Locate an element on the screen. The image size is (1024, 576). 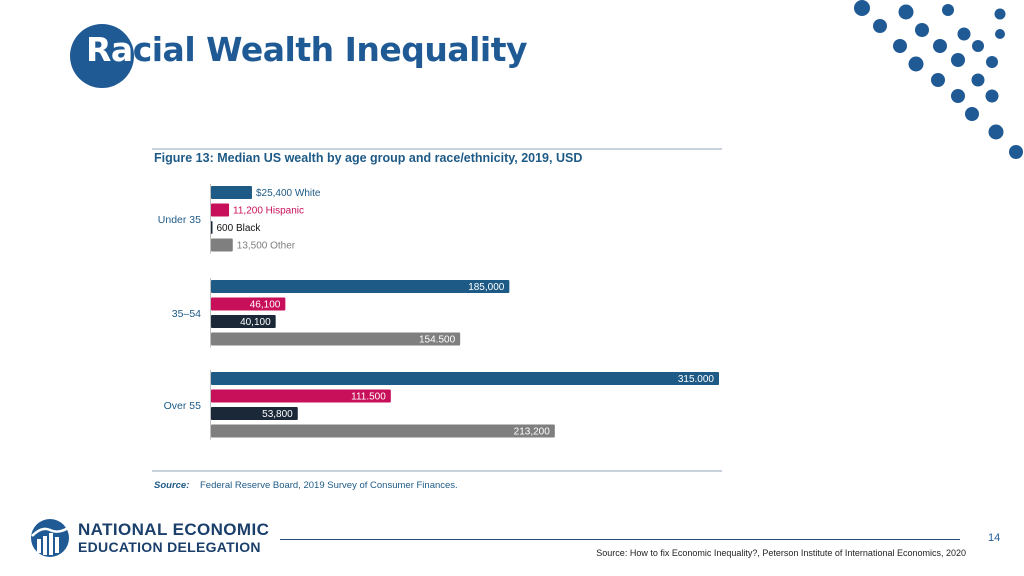
slide-title: Racial Wealth Inequality is located at coordinates (307, 49).